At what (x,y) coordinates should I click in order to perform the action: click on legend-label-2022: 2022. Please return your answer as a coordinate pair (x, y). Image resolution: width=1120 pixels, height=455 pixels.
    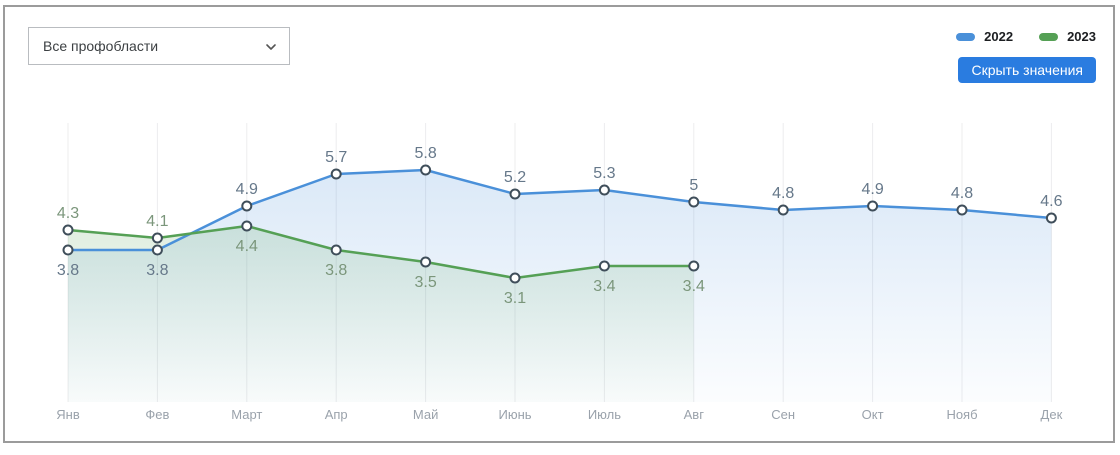
    Looking at the image, I should click on (999, 36).